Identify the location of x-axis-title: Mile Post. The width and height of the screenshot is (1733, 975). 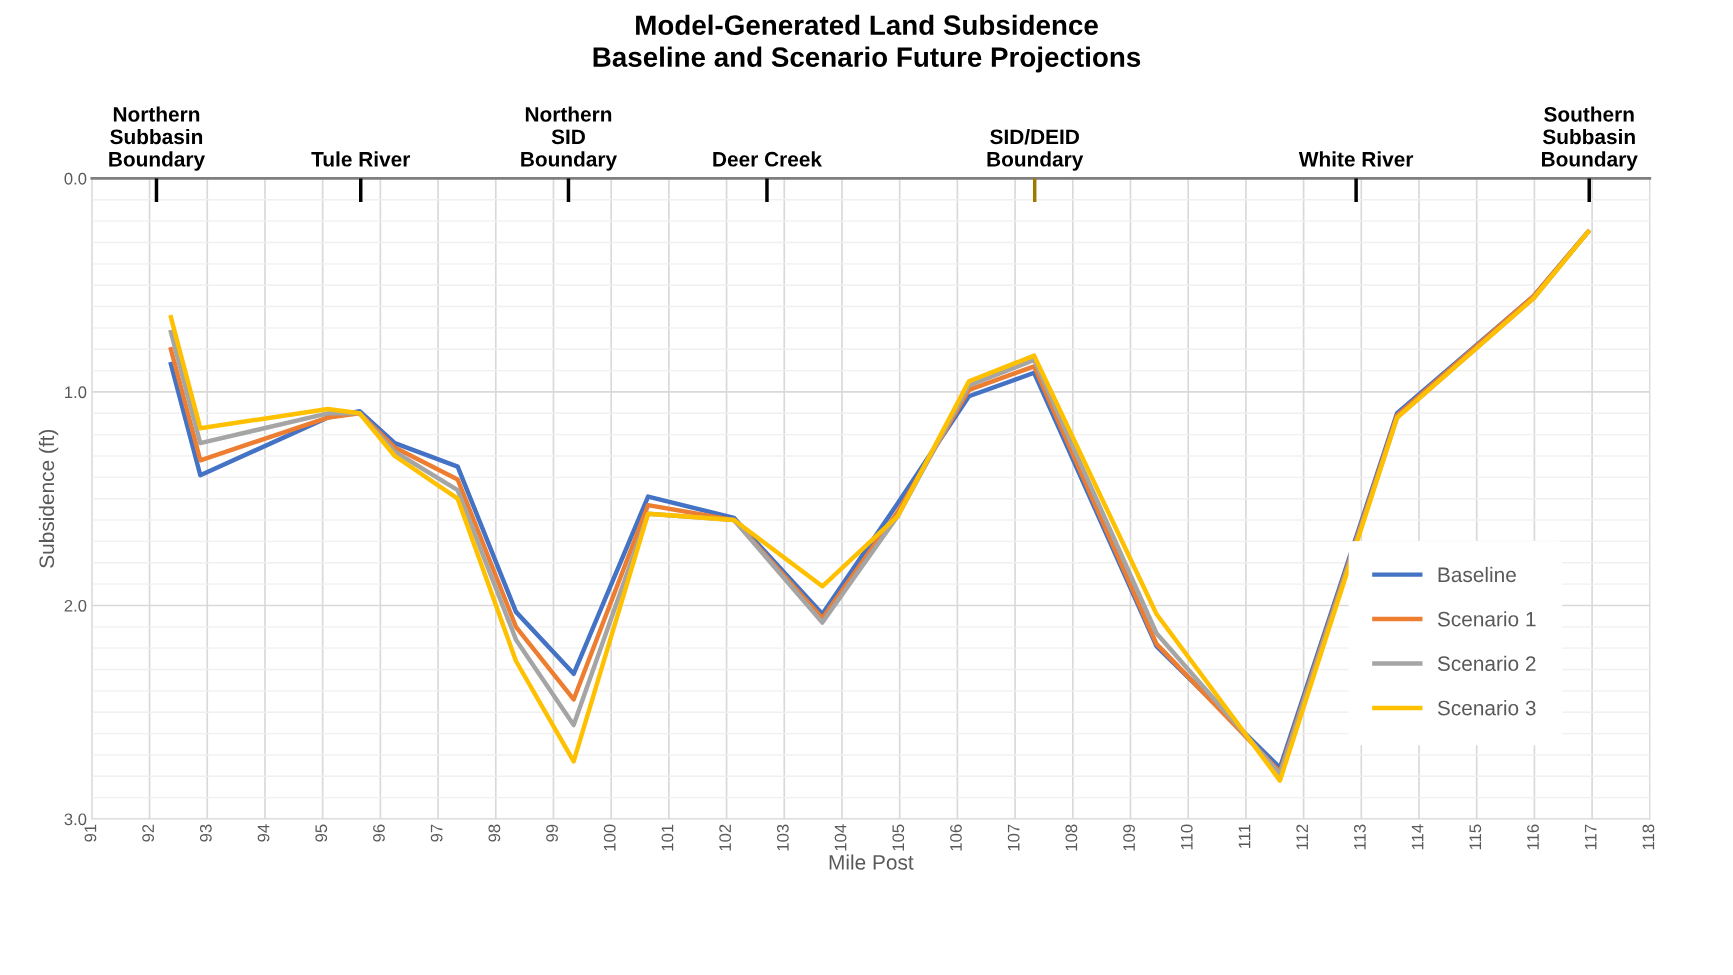
(871, 862).